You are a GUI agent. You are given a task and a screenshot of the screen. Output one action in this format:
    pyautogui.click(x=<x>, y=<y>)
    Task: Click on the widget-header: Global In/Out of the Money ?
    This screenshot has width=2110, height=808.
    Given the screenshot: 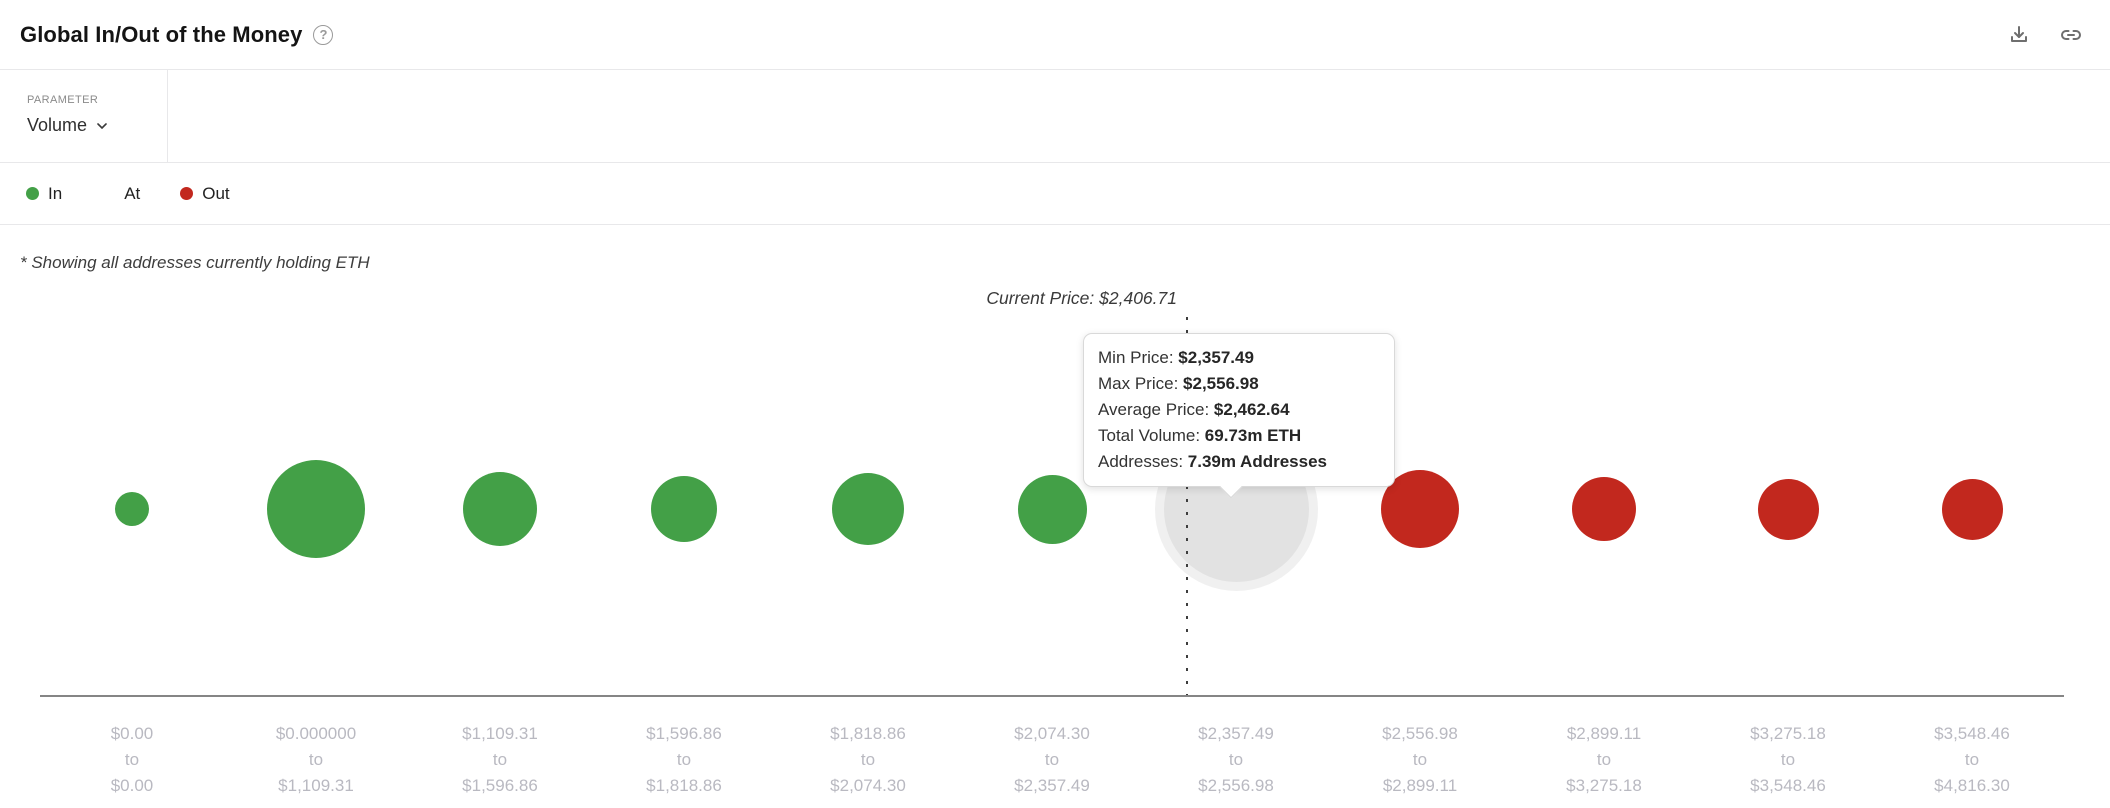 What is the action you would take?
    pyautogui.click(x=1055, y=35)
    